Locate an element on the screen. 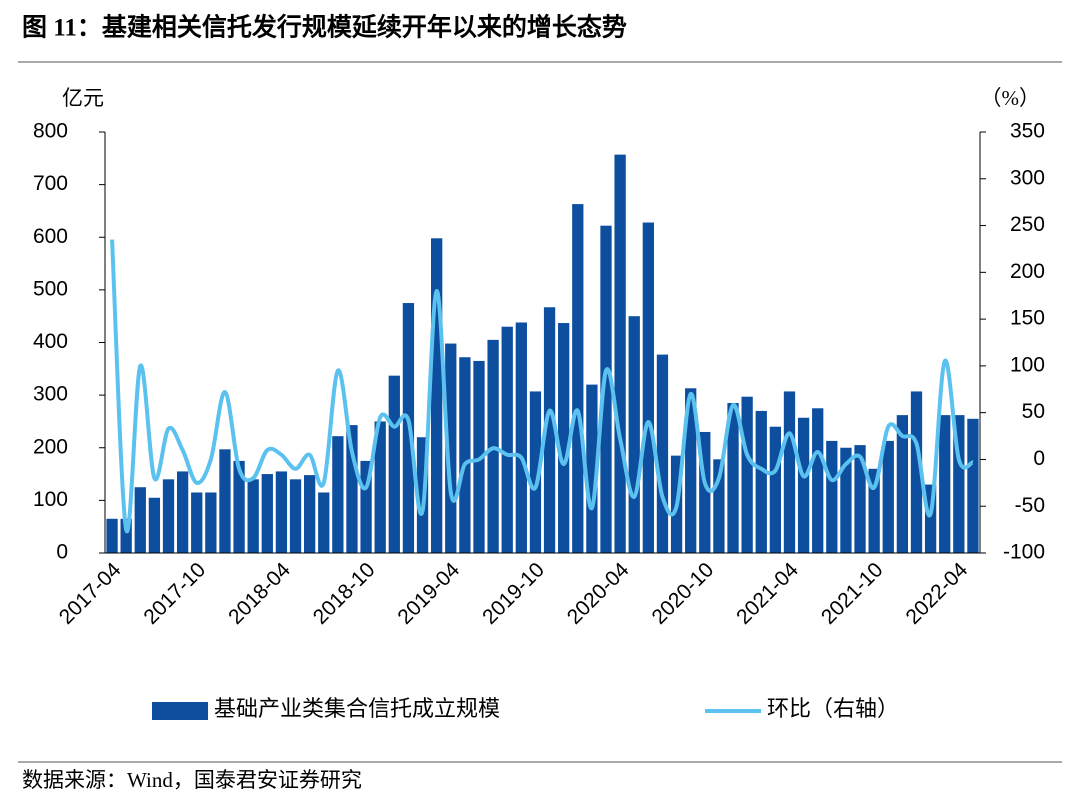 The image size is (1080, 804). y2-axis-label: （%） is located at coordinates (1011, 98).